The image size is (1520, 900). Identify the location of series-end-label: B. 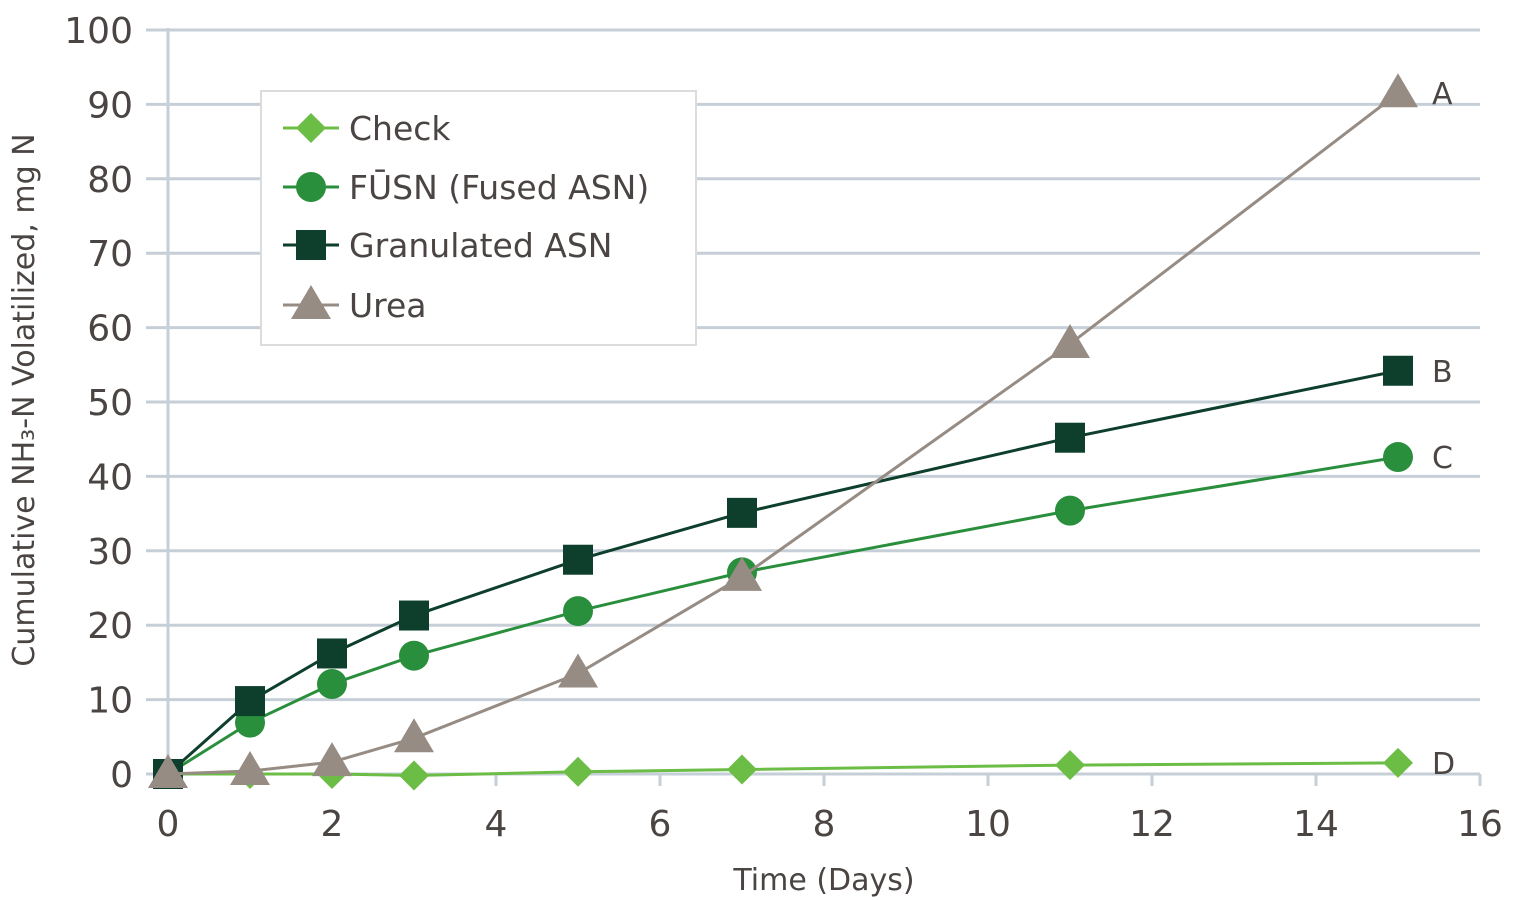
(1442, 372).